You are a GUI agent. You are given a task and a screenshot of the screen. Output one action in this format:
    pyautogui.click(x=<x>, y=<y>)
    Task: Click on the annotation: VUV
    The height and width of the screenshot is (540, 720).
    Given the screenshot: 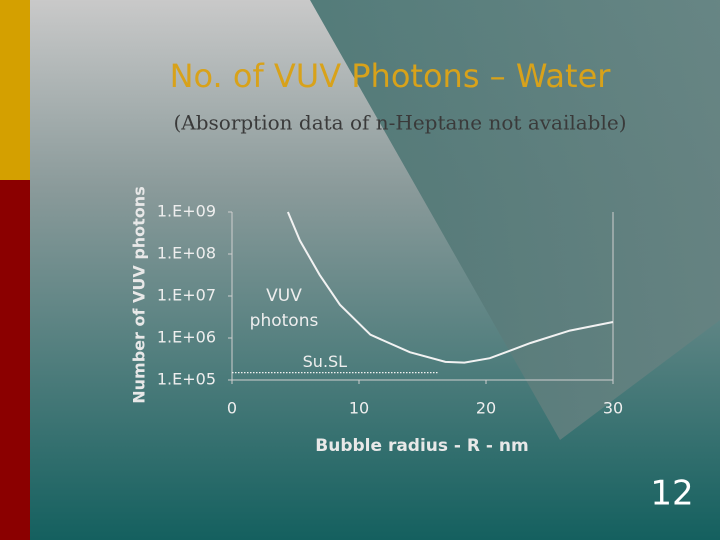 What is the action you would take?
    pyautogui.click(x=284, y=296)
    